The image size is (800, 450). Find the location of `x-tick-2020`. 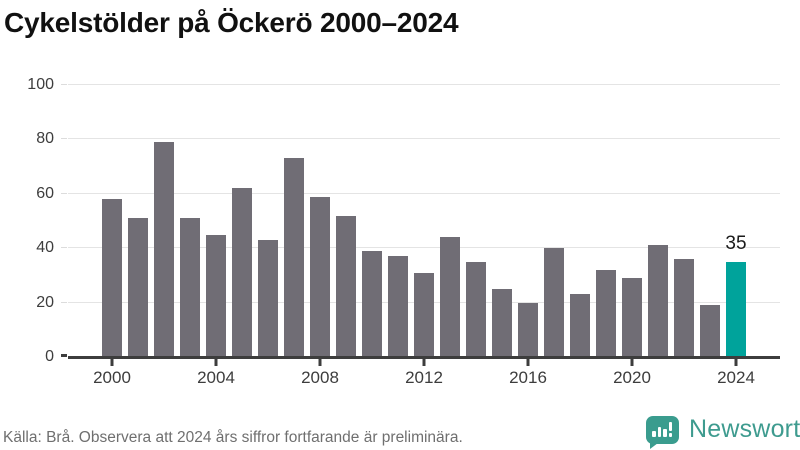

x-tick-2020 is located at coordinates (632, 362).